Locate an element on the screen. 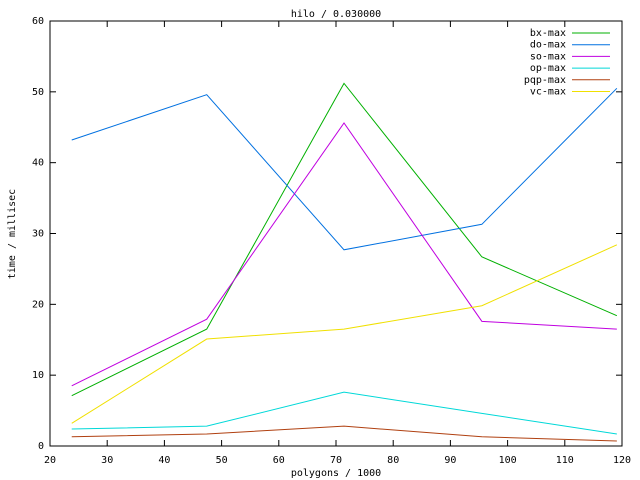 The image size is (640, 480). y-tick-label: 0 is located at coordinates (41, 446).